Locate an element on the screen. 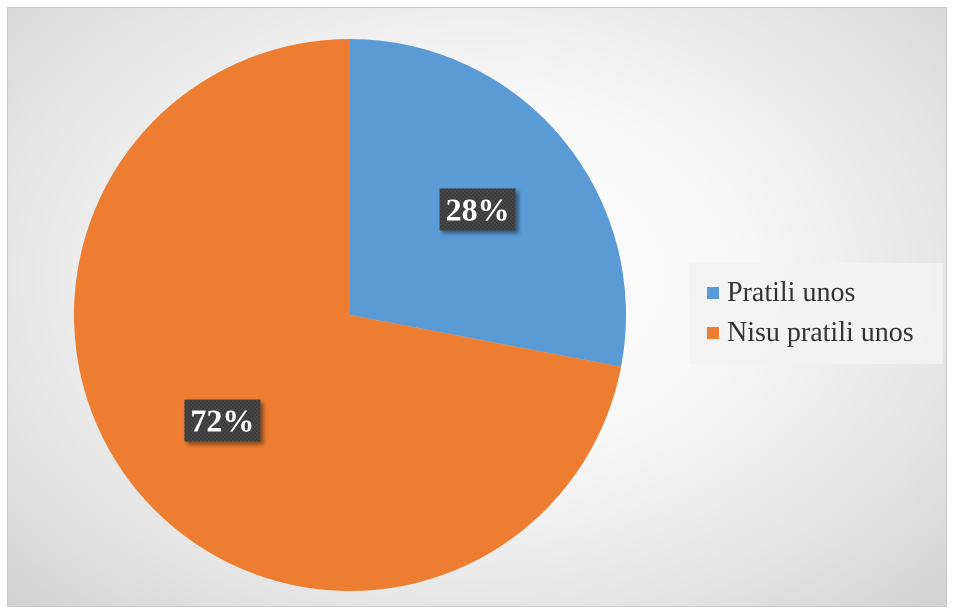 This screenshot has height=614, width=956. data-label-text: 28% is located at coordinates (478, 209).